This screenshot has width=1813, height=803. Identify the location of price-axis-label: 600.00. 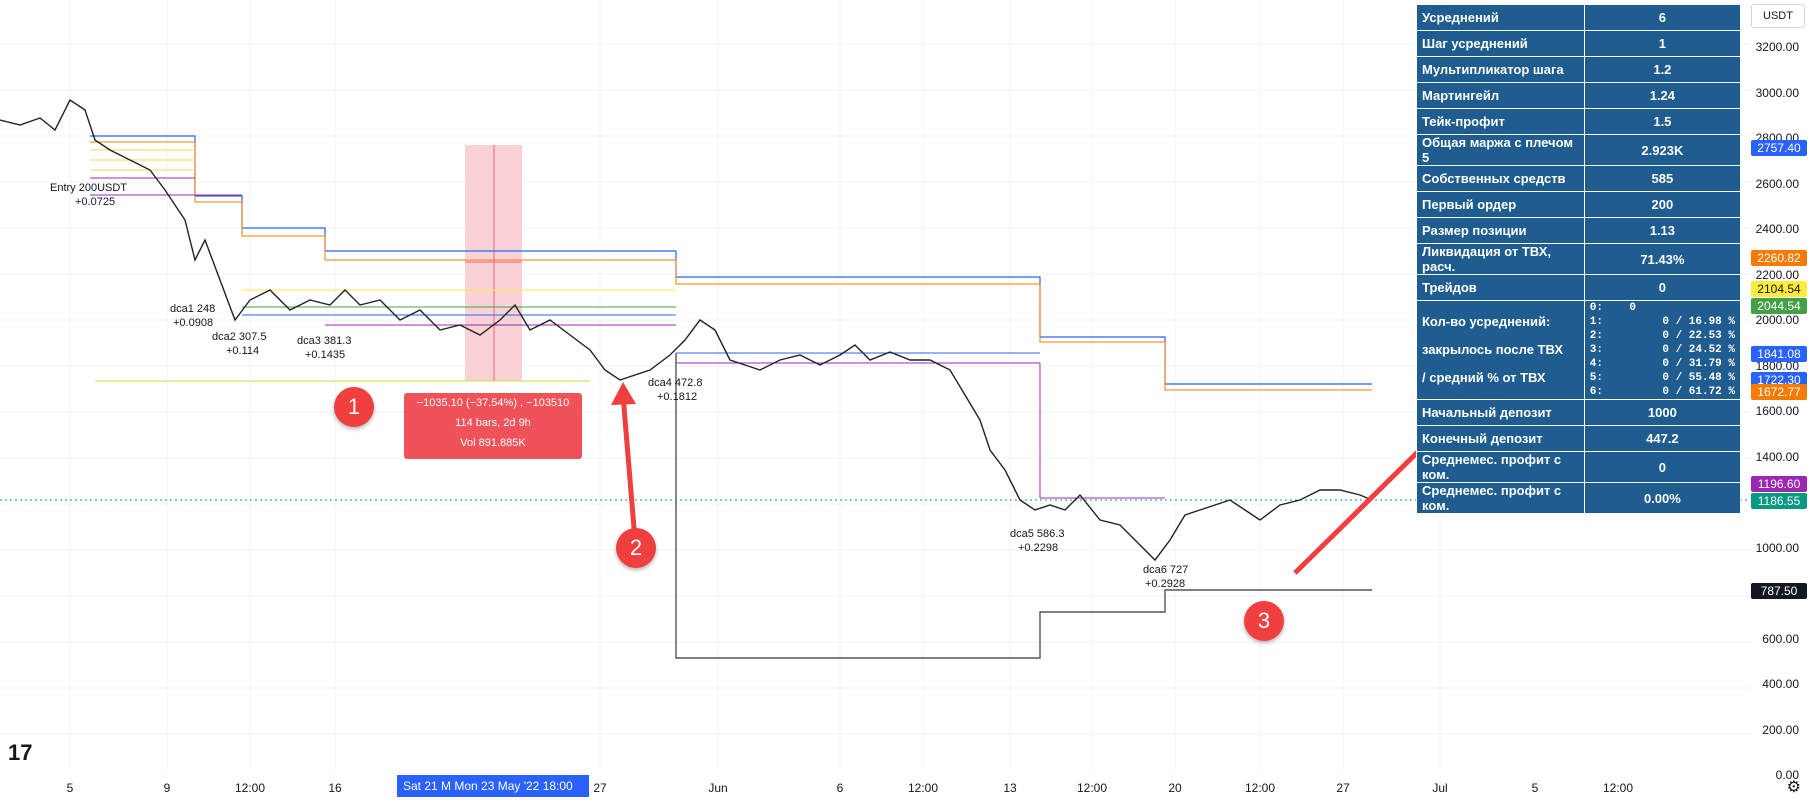
(1780, 638).